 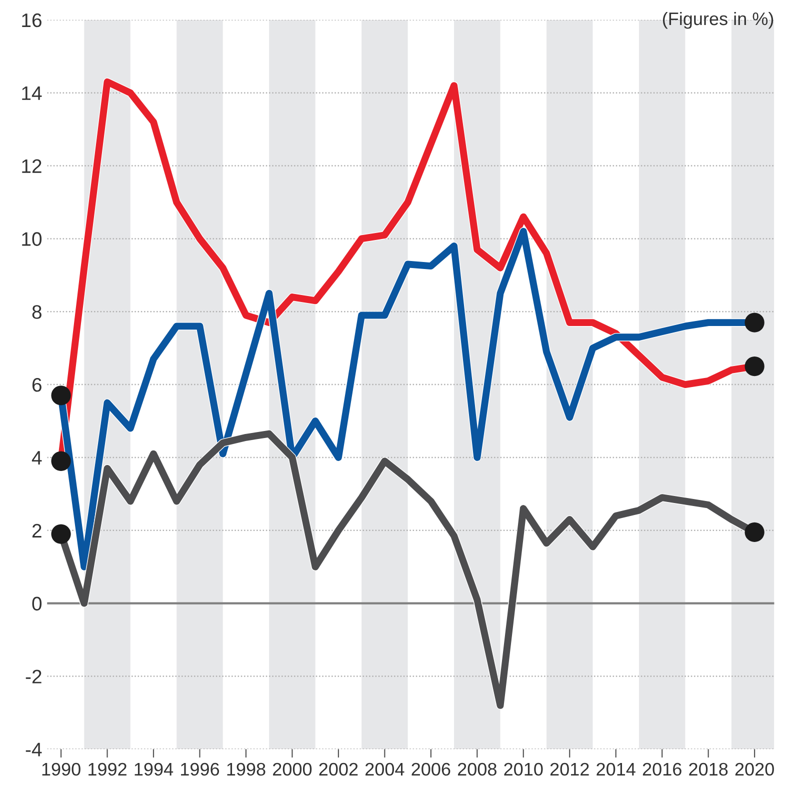 I want to click on x-tick-label: 2016, so click(x=662, y=769).